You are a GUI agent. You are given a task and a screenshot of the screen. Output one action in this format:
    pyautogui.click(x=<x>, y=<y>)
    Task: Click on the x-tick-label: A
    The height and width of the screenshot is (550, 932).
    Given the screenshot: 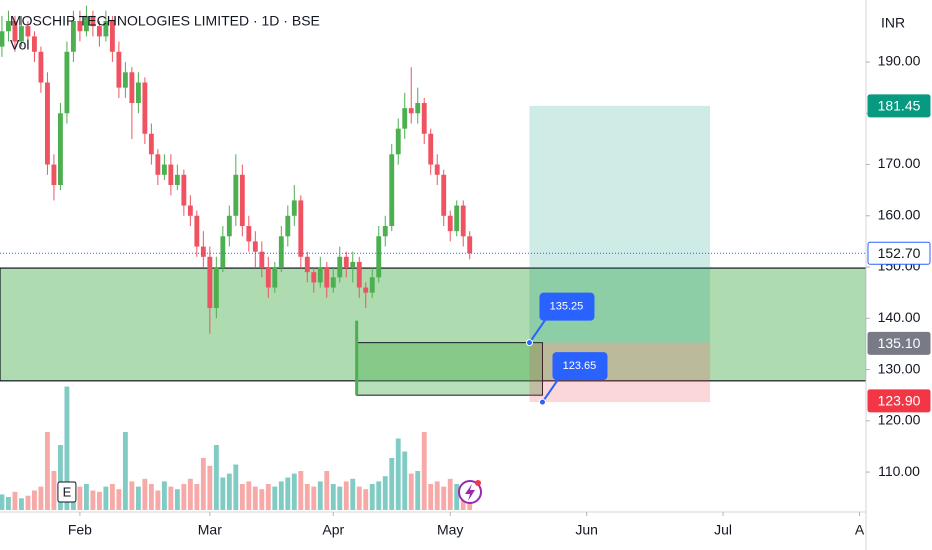 What is the action you would take?
    pyautogui.click(x=860, y=530)
    